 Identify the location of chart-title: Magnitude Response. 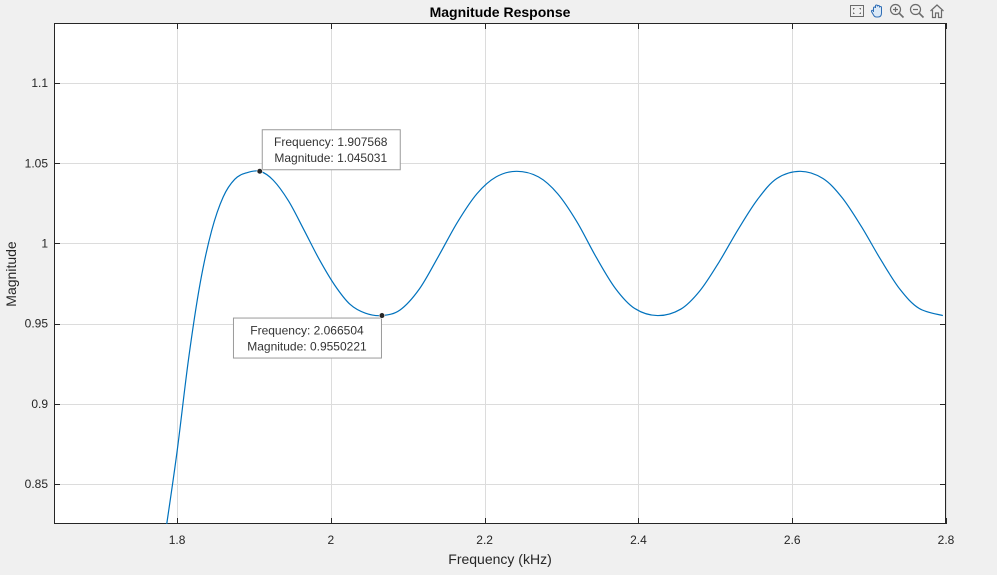
(500, 12).